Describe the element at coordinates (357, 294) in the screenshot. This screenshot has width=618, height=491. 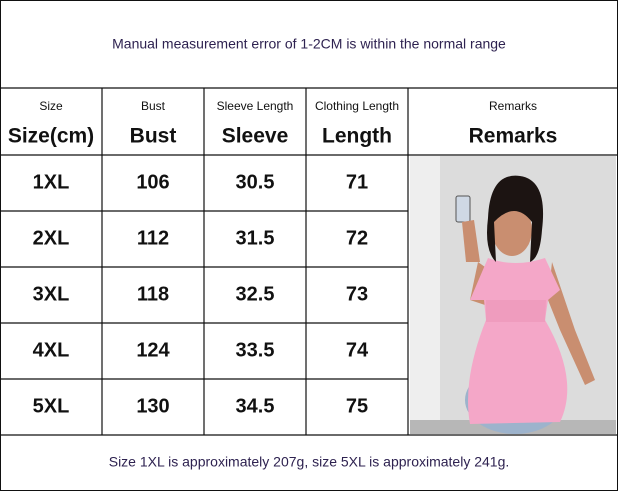
I see `table-cell: 73` at that location.